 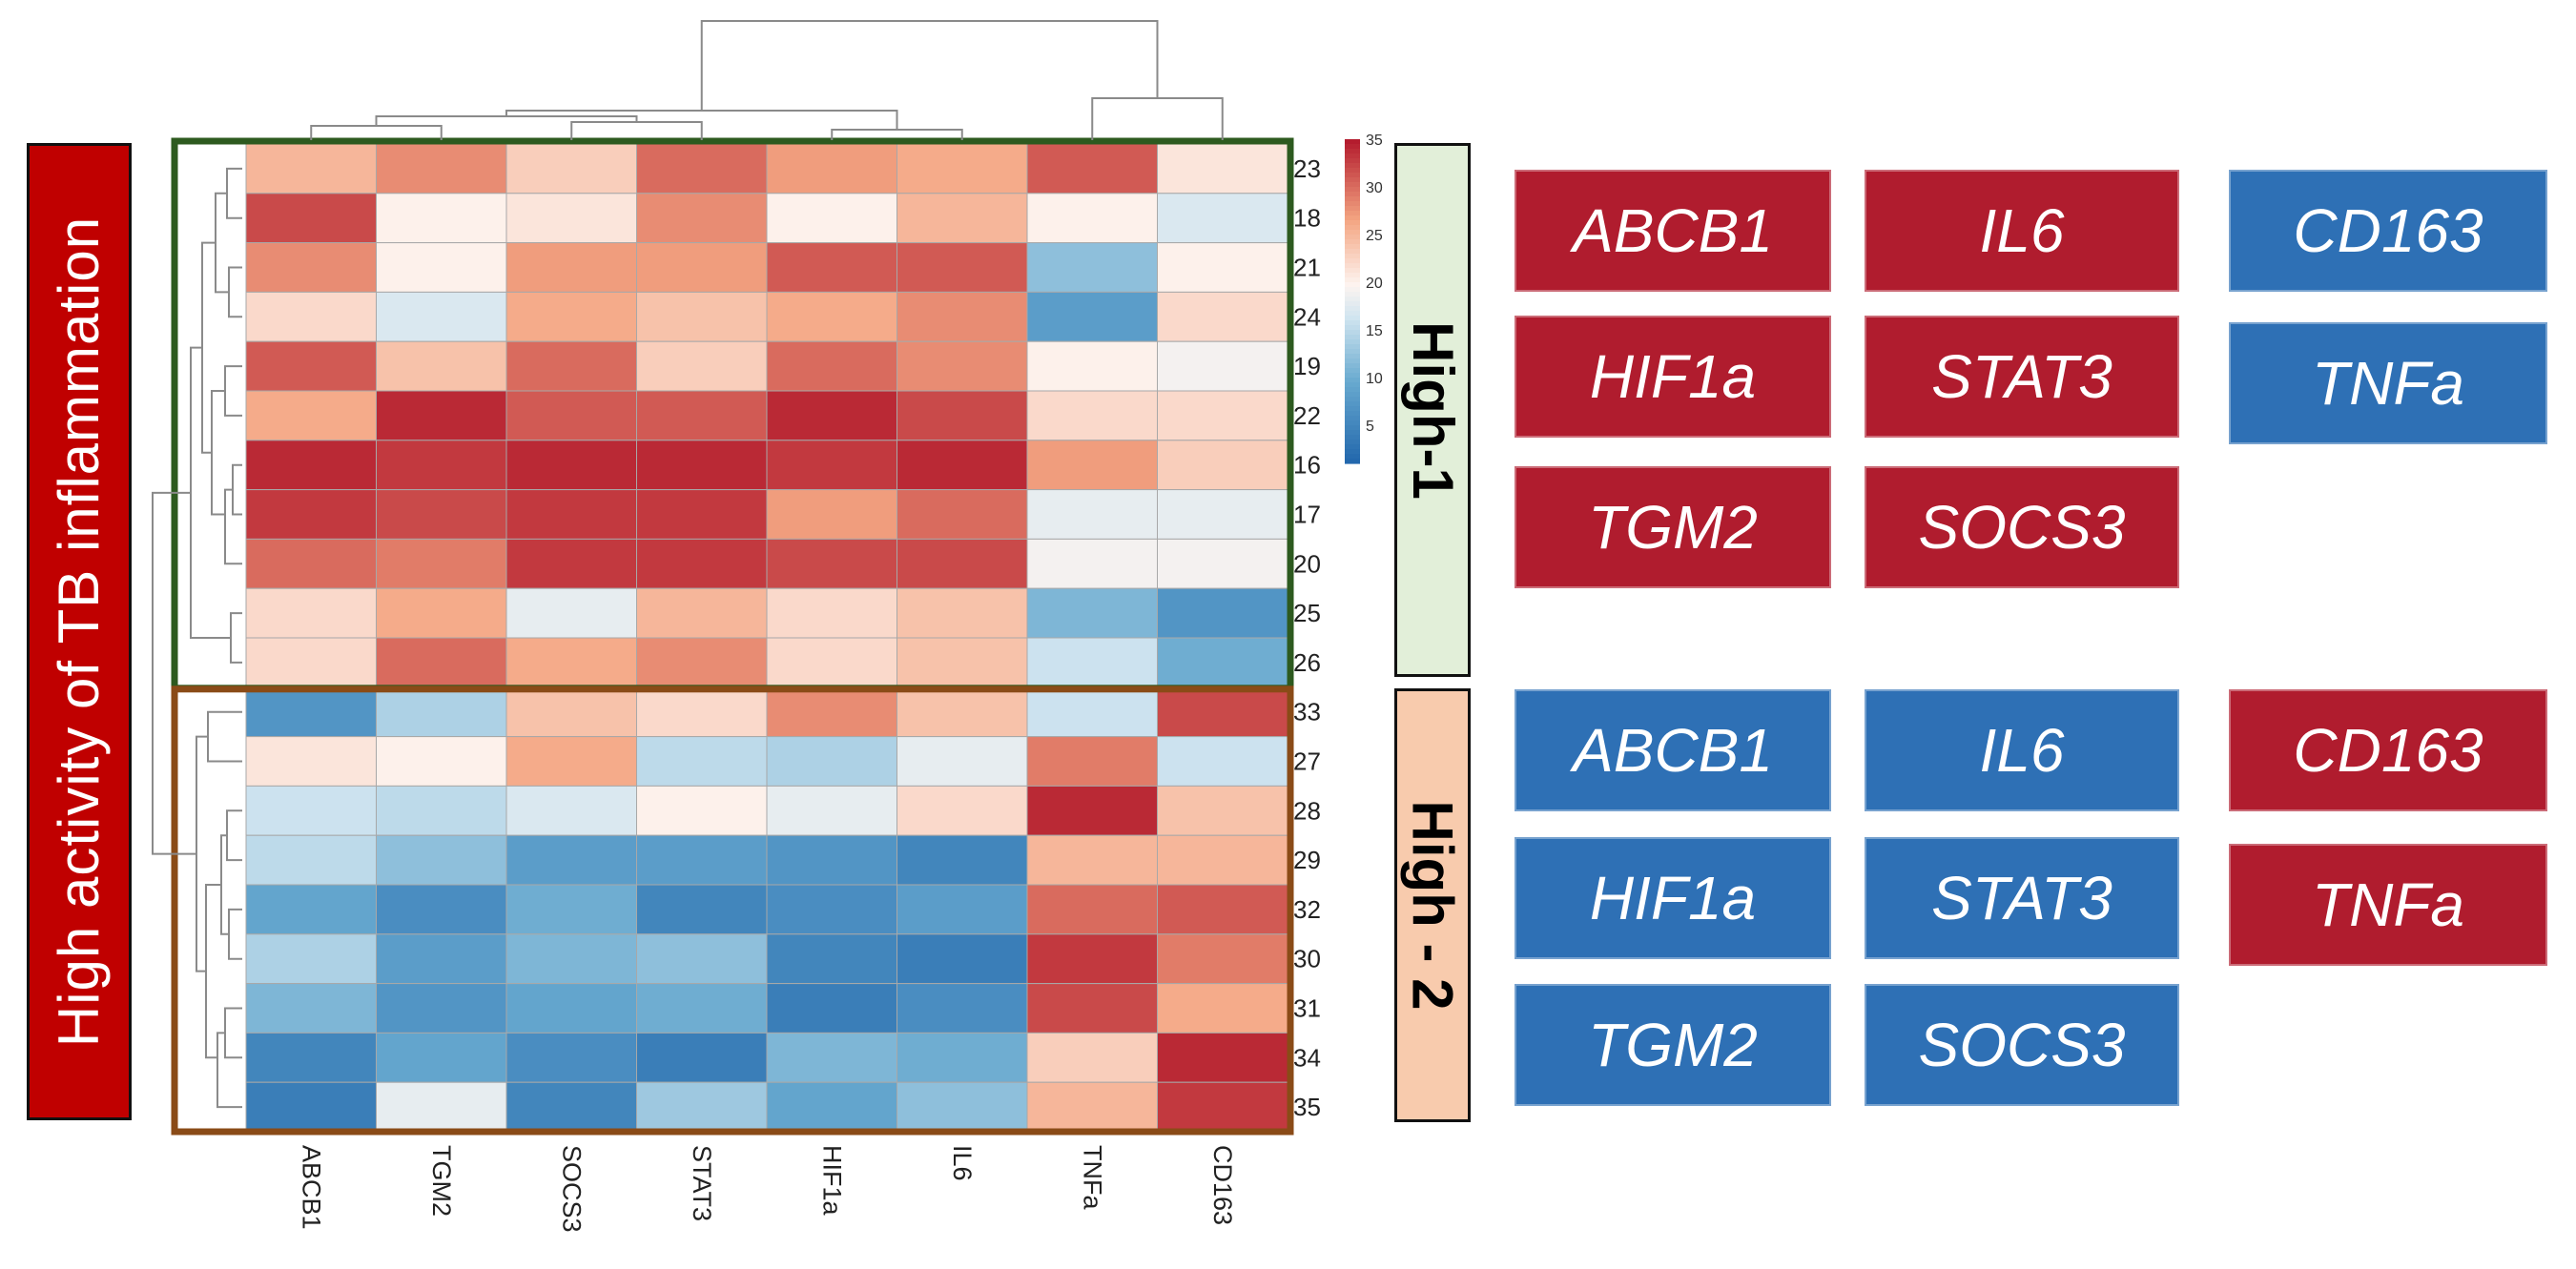 What do you see at coordinates (441, 1181) in the screenshot?
I see `column-label: TGM2` at bounding box center [441, 1181].